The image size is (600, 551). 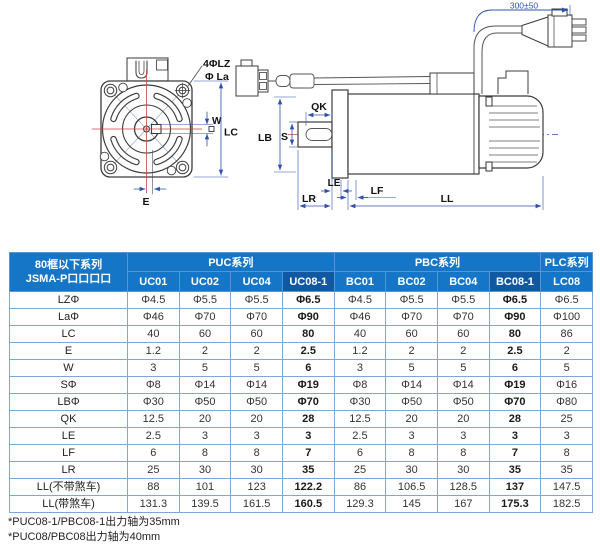 What do you see at coordinates (515, 281) in the screenshot?
I see `column-header-bc08-1: BC08-1` at bounding box center [515, 281].